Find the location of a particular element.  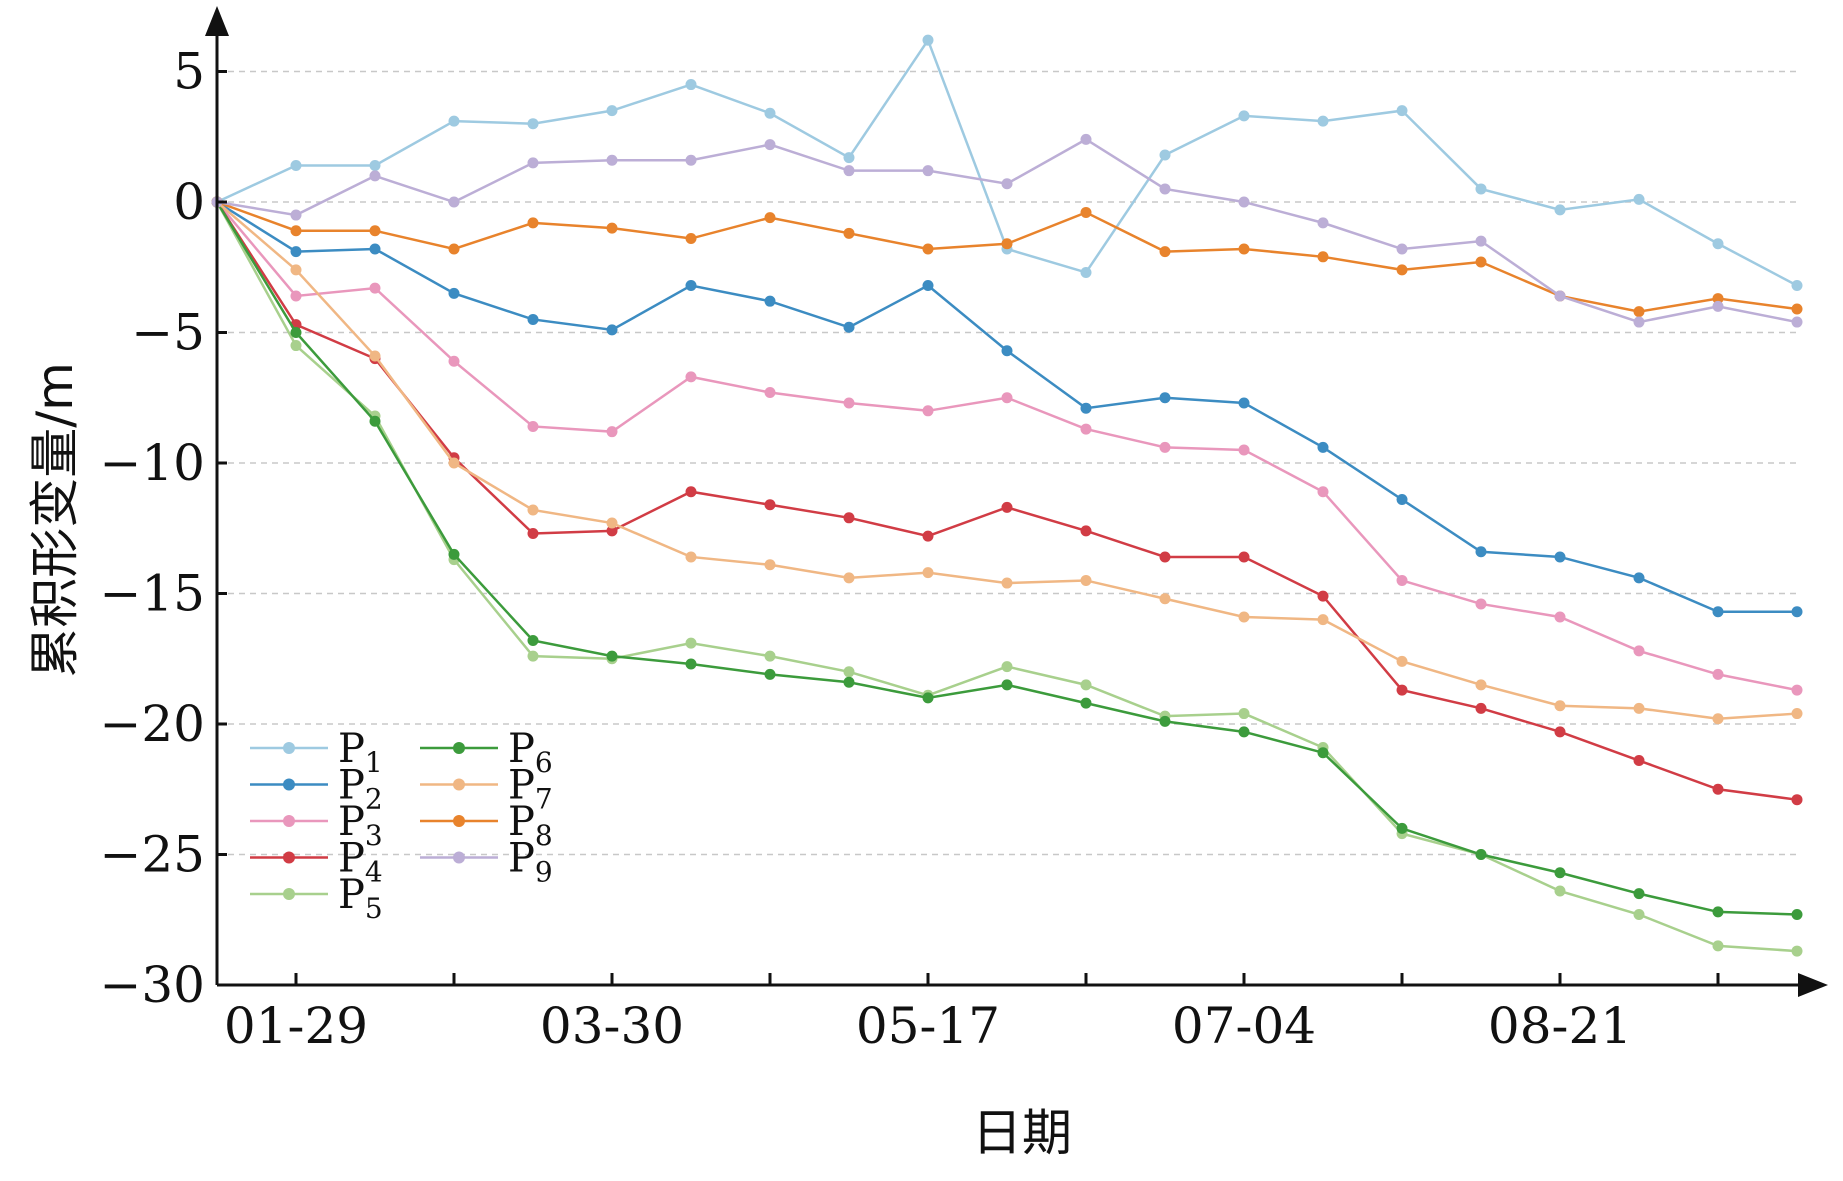

series-P9 is located at coordinates (1007, 230).